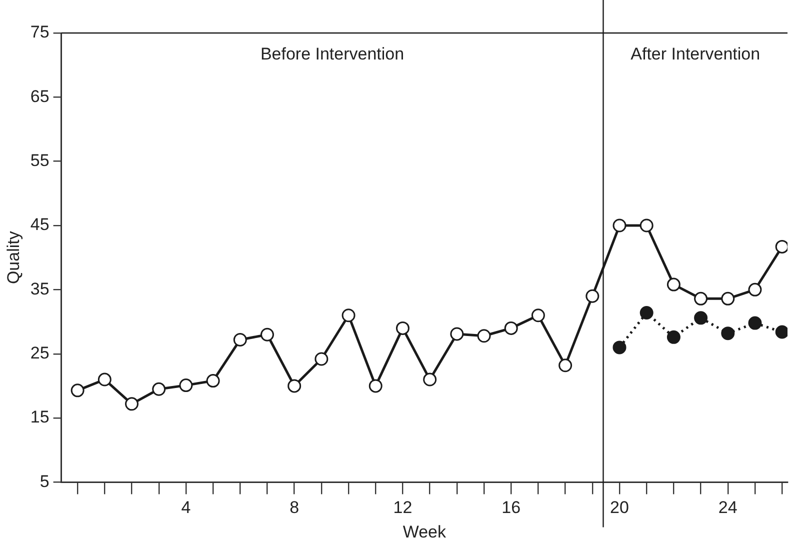  Describe the element at coordinates (40, 96) in the screenshot. I see `y-tick-label: 65` at that location.